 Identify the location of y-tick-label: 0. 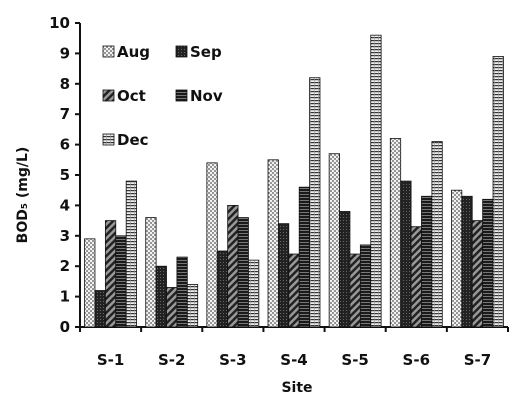
(65, 327).